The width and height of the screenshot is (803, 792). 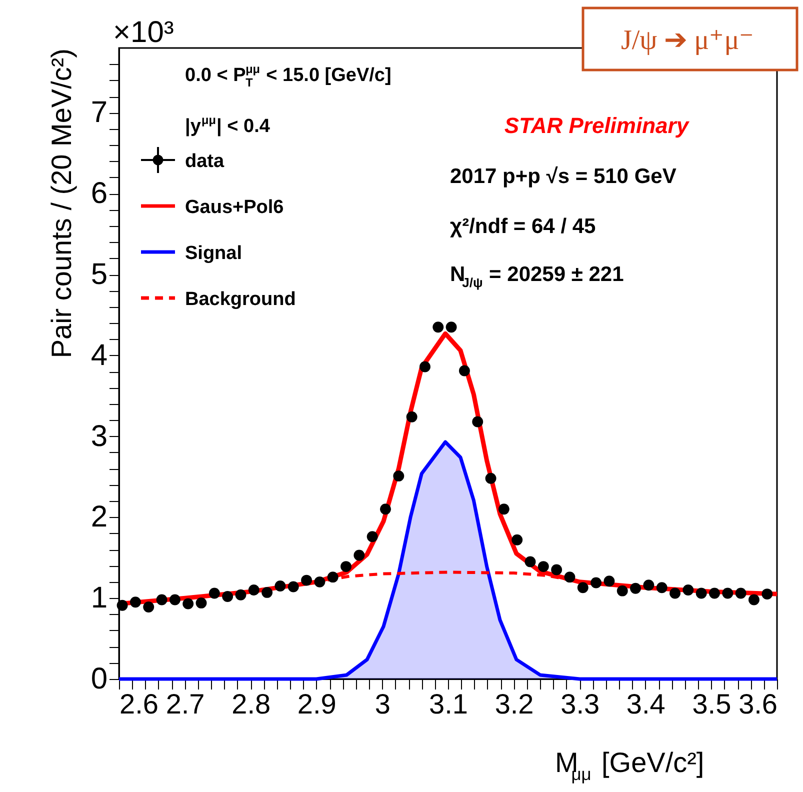 What do you see at coordinates (563, 176) in the screenshot?
I see `annotation: 2017 p+p √s = 510 GeV` at bounding box center [563, 176].